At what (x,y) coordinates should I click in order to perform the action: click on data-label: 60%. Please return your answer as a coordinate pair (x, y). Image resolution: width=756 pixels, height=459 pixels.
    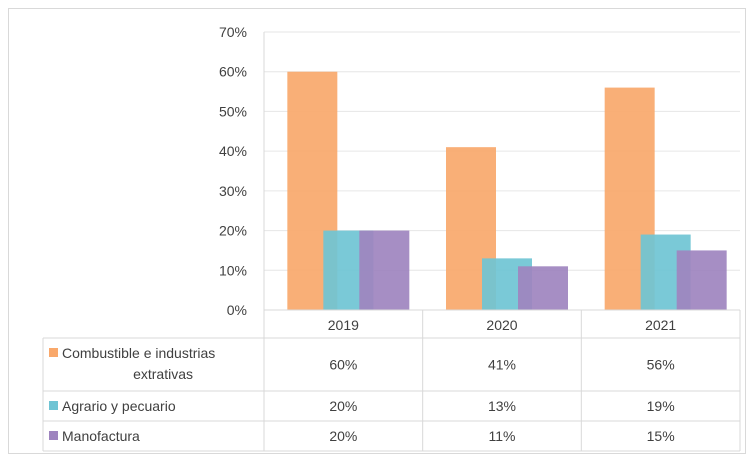
    Looking at the image, I should click on (343, 365).